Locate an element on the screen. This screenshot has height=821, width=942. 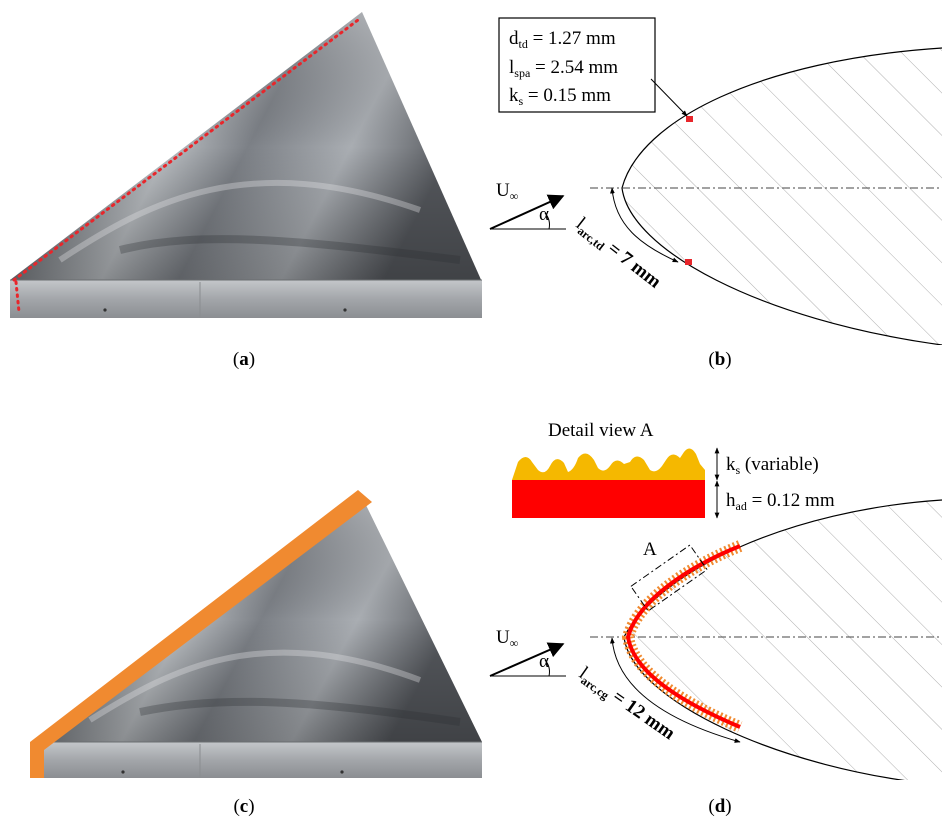
freestream-arrow-b is located at coordinates (527, 212).